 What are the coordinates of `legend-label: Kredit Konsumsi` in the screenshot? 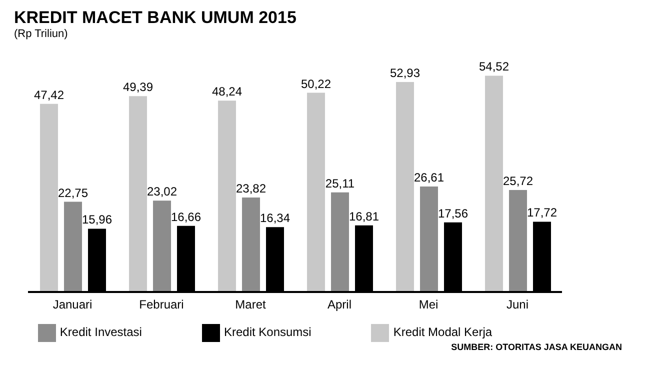 It's located at (268, 332).